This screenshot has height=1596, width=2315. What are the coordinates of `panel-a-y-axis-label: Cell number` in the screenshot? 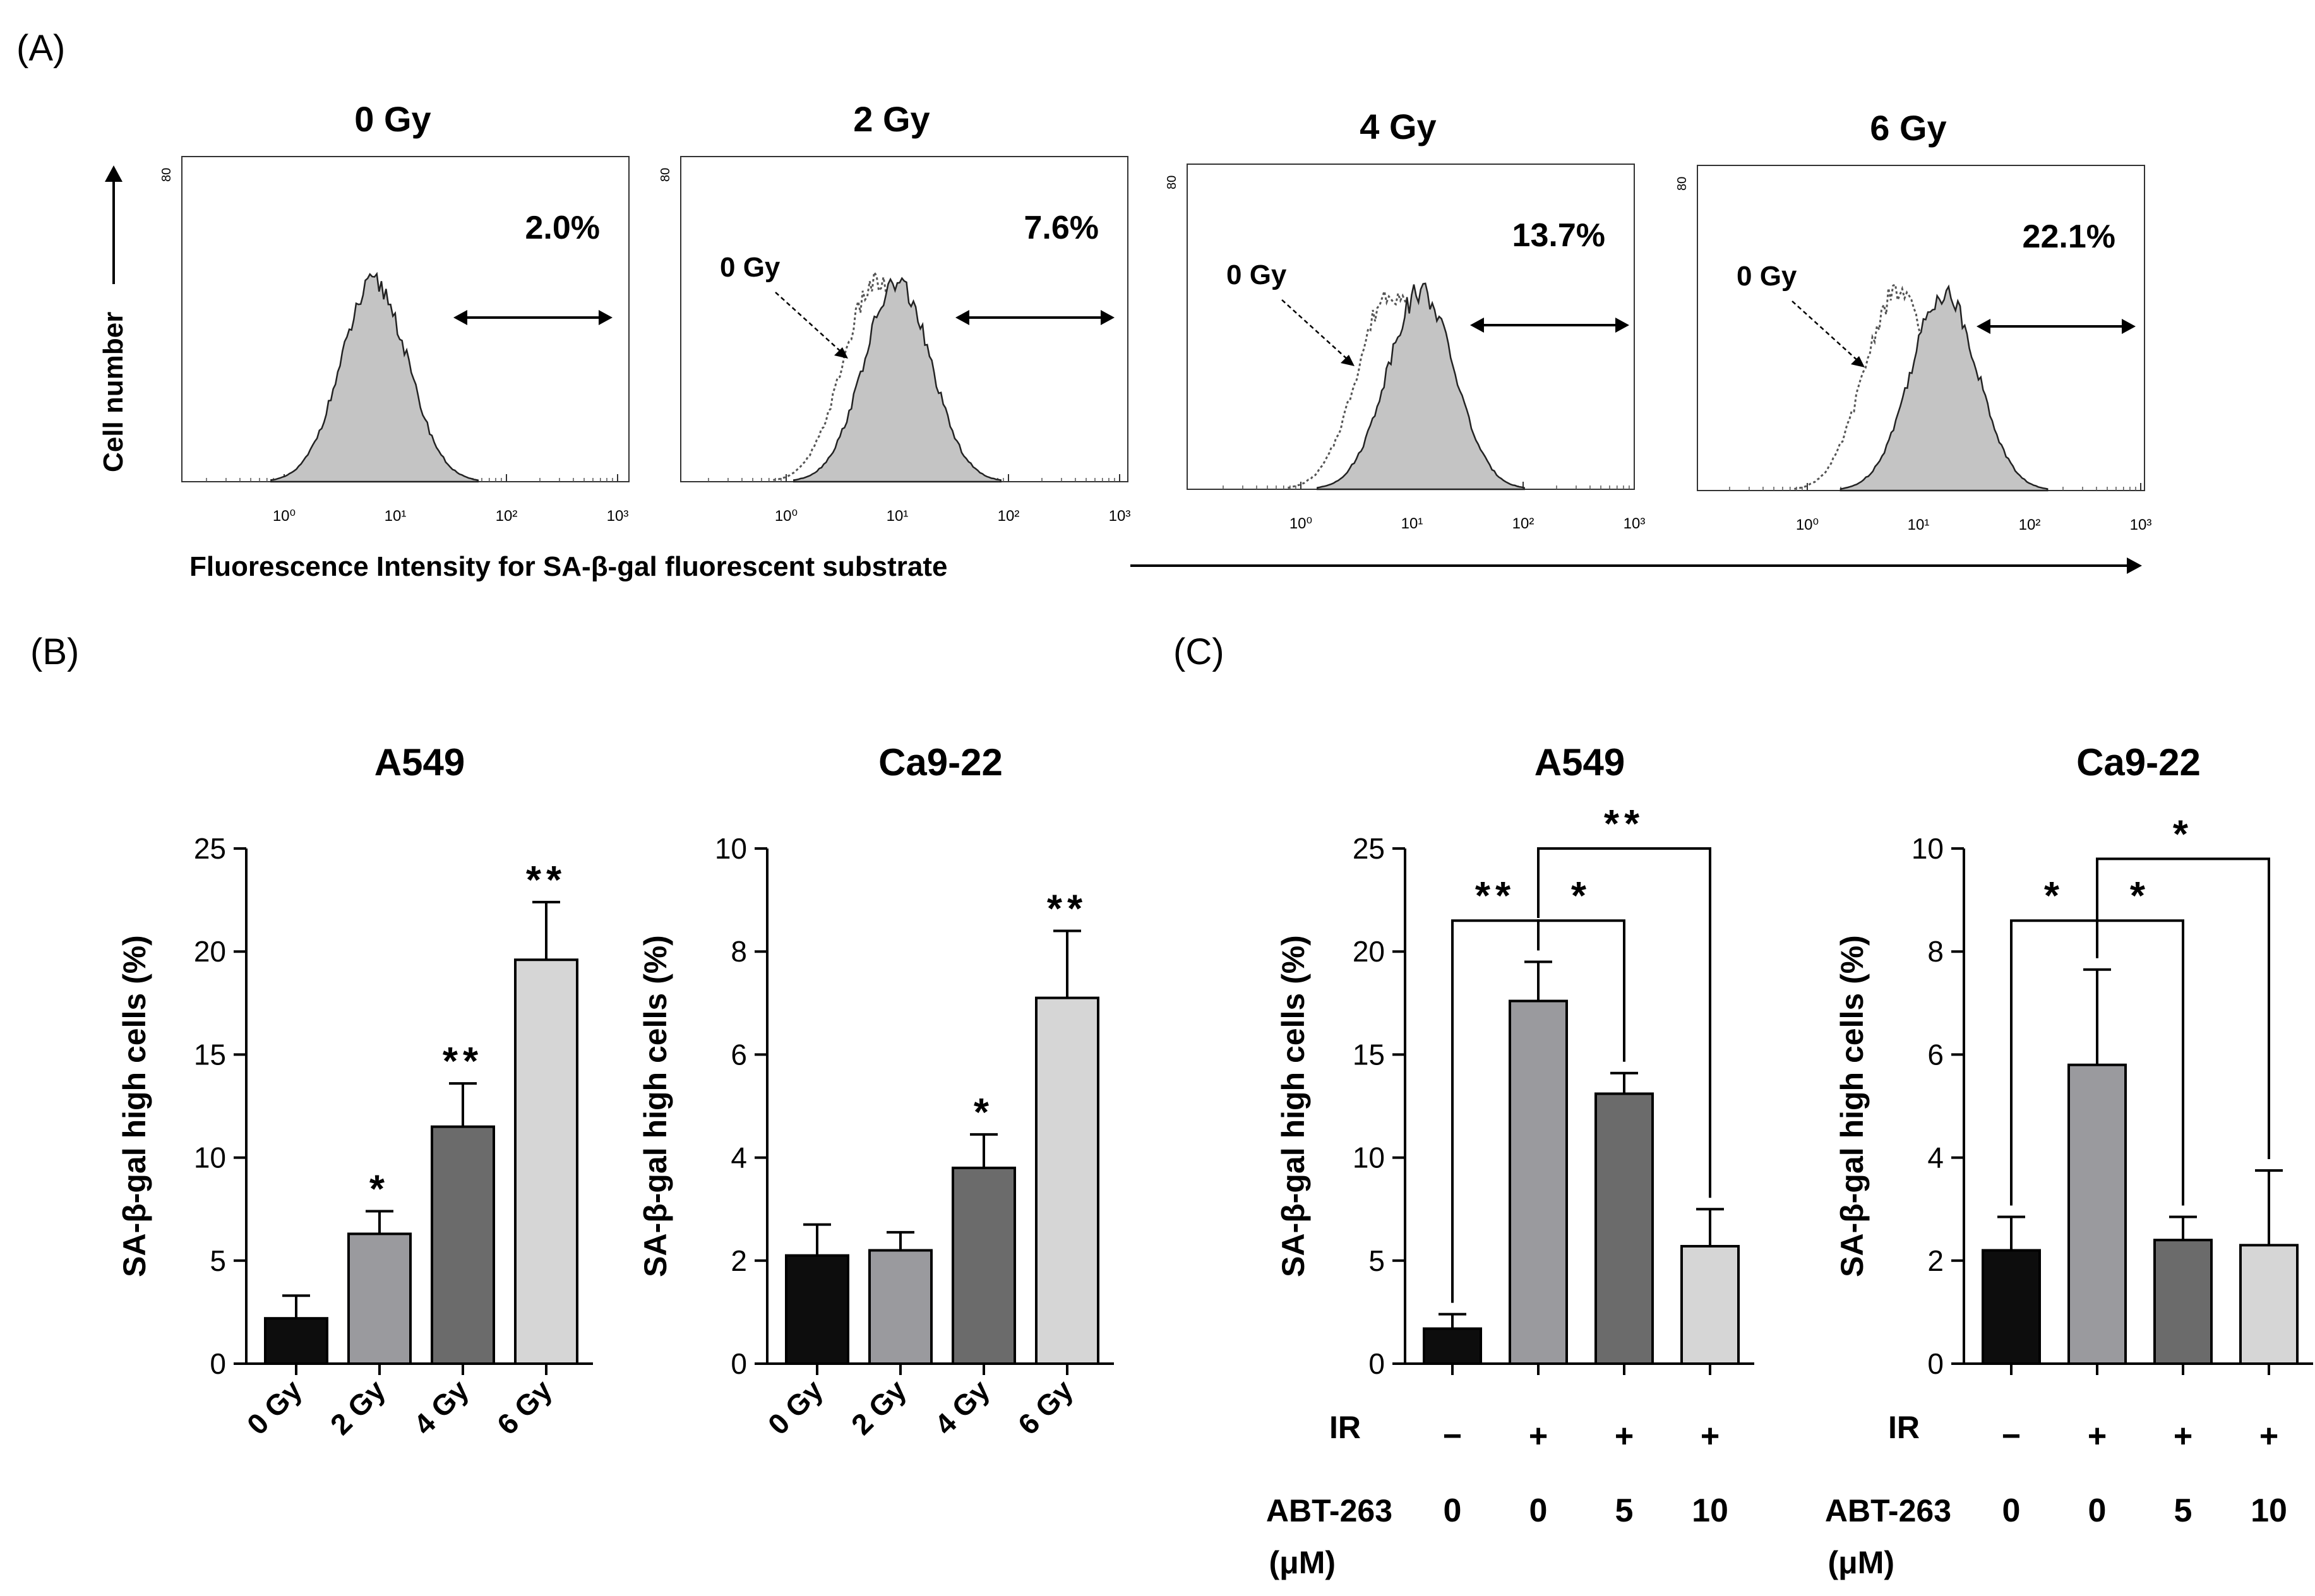 It's located at (114, 392).